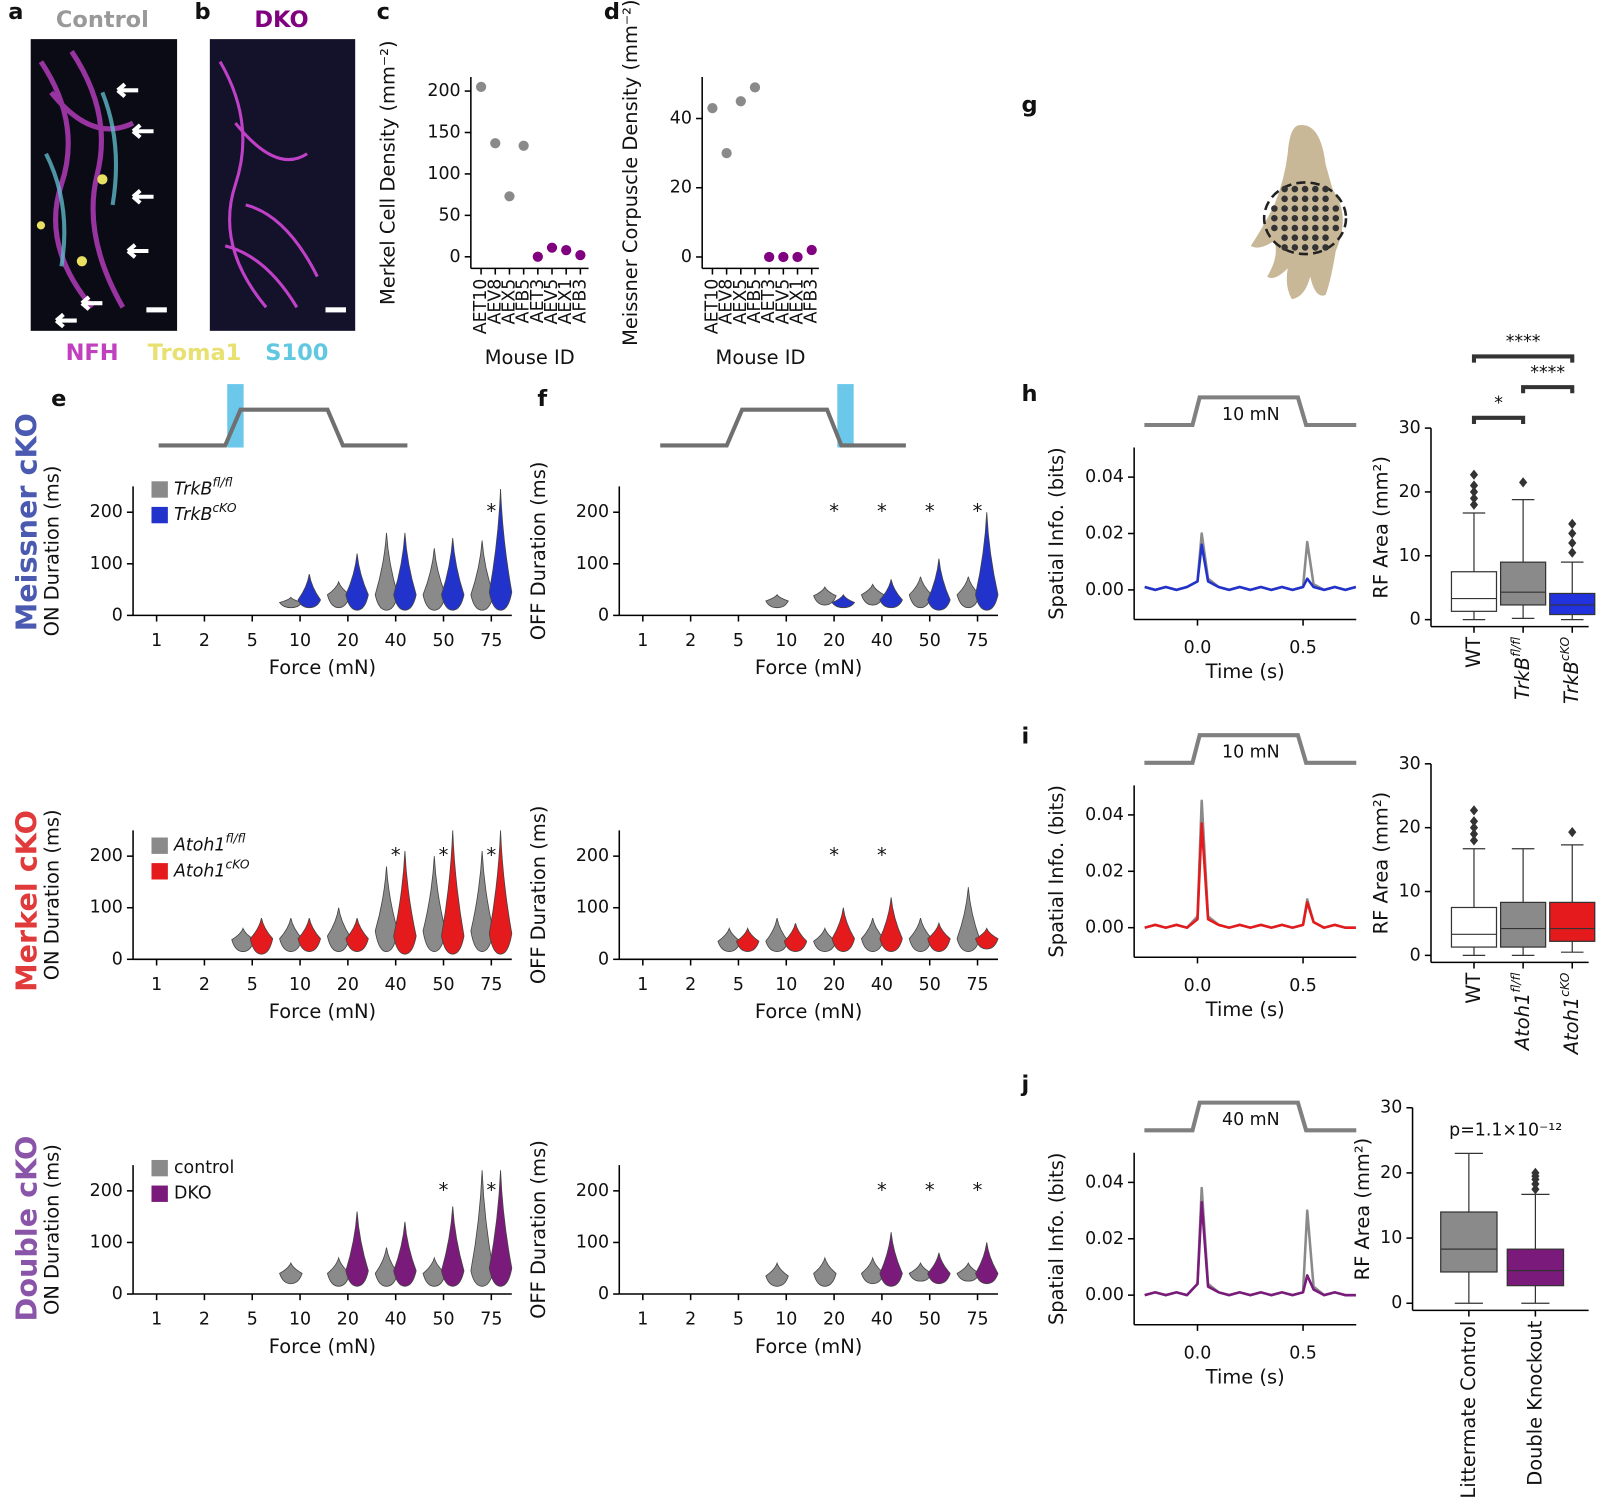  I want to click on y-axis-label: RF Area (mm²), so click(1380, 863).